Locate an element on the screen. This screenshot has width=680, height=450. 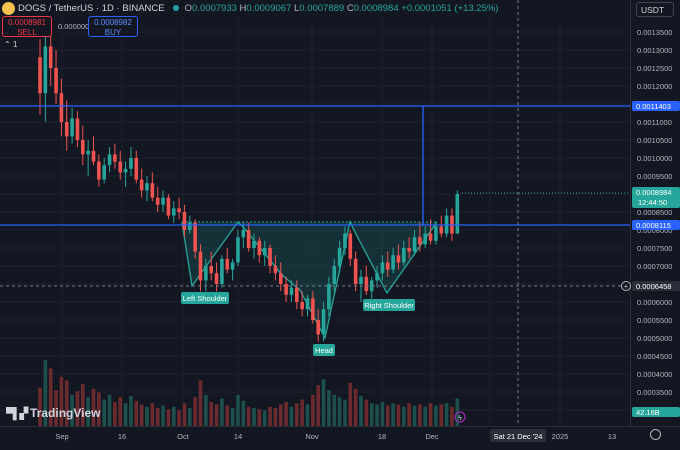
buy-button: 0.0008982 BUY is located at coordinates (113, 26).